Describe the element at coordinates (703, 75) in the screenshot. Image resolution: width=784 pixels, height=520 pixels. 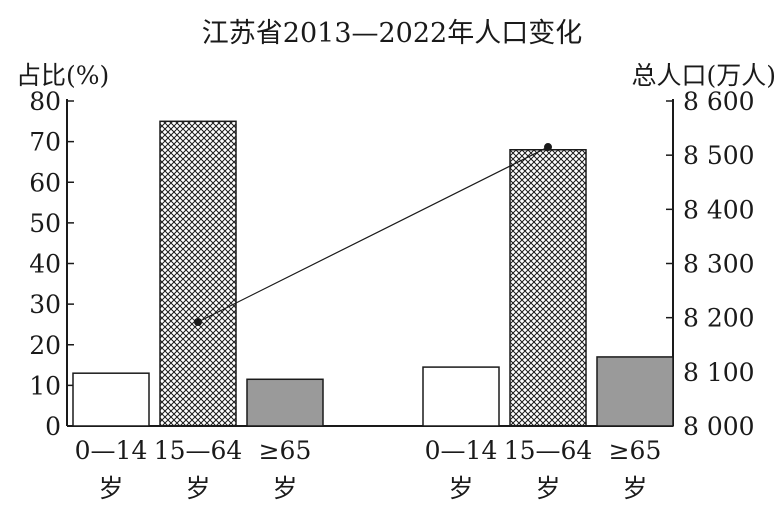
I see `y-right-axis-title: 总人口(万人)` at that location.